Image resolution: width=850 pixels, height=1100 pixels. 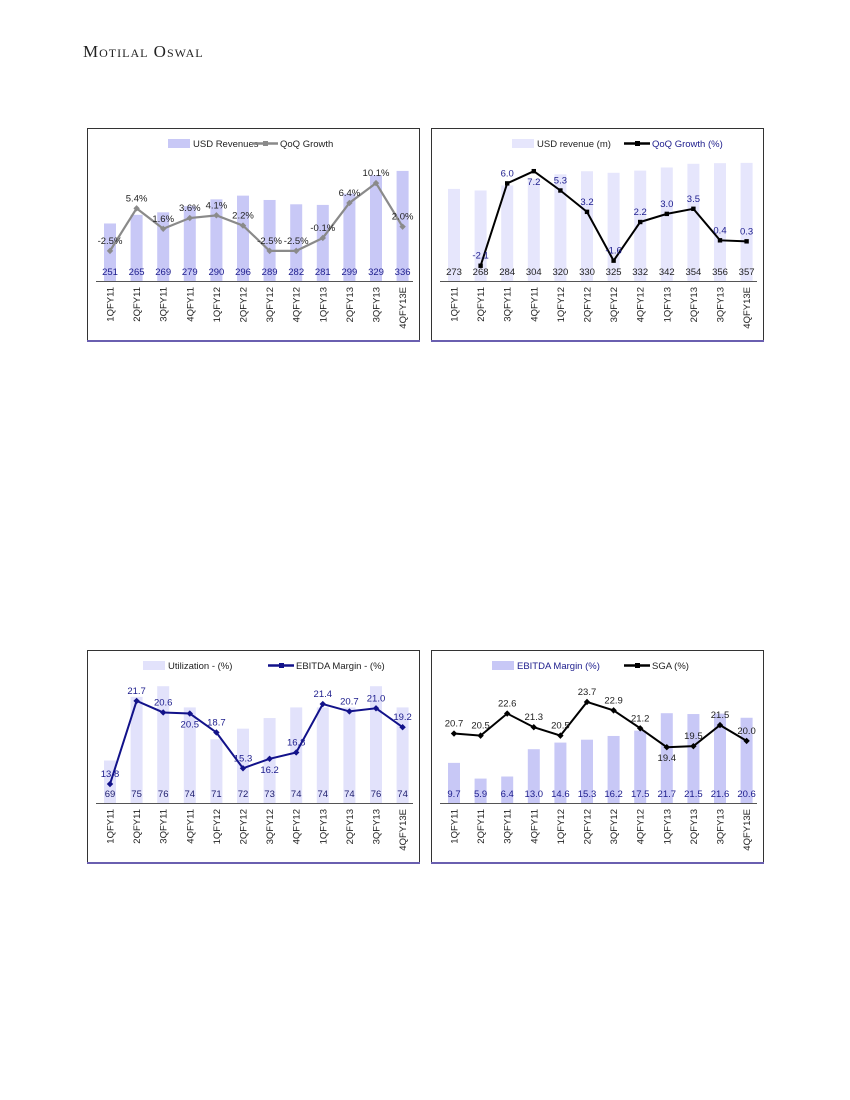 I want to click on bar-value-label: 5.9, so click(x=480, y=794).